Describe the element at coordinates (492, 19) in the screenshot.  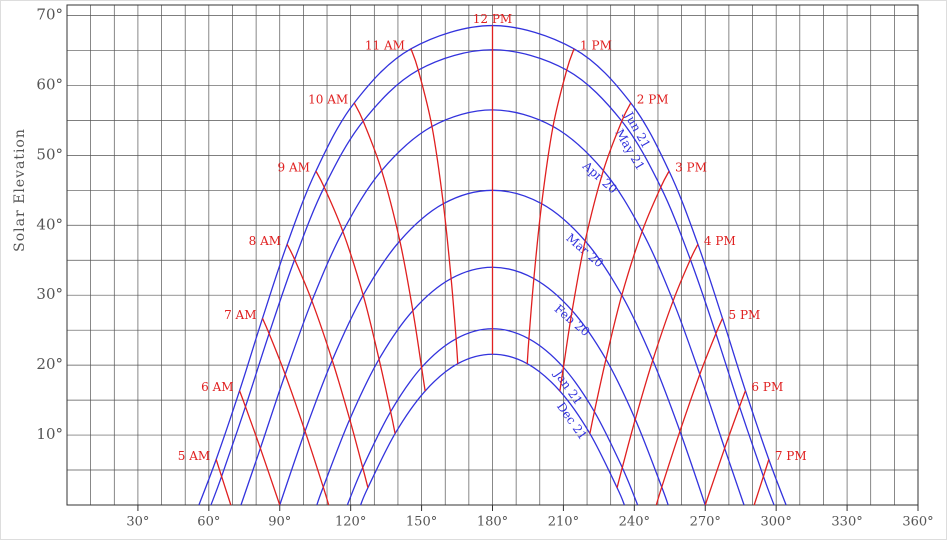
I see `hour-label: 12 PM` at that location.